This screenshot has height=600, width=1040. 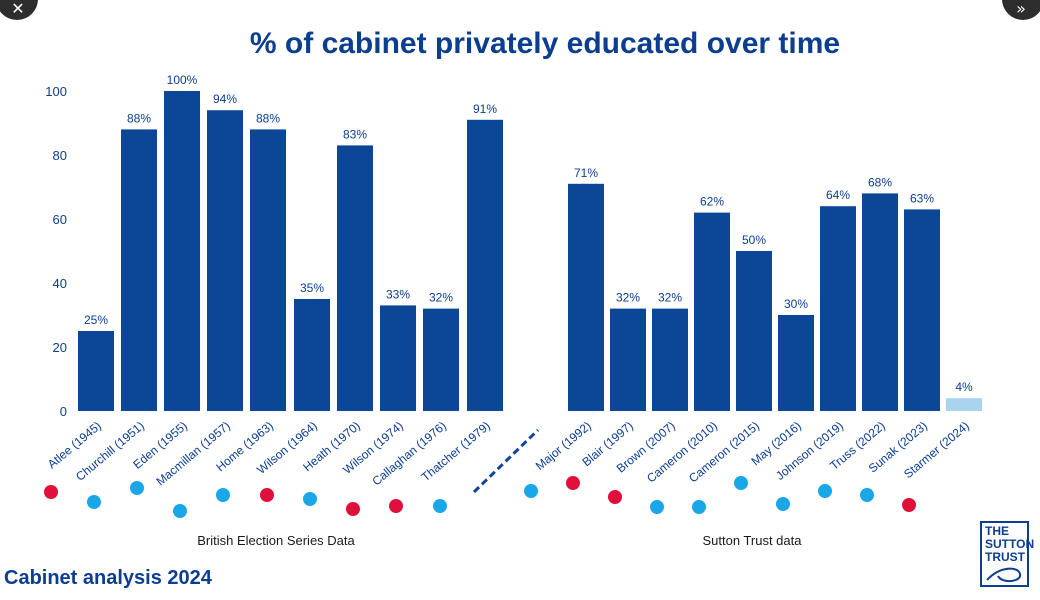 I want to click on y-tick-label: 60, so click(x=60, y=219).